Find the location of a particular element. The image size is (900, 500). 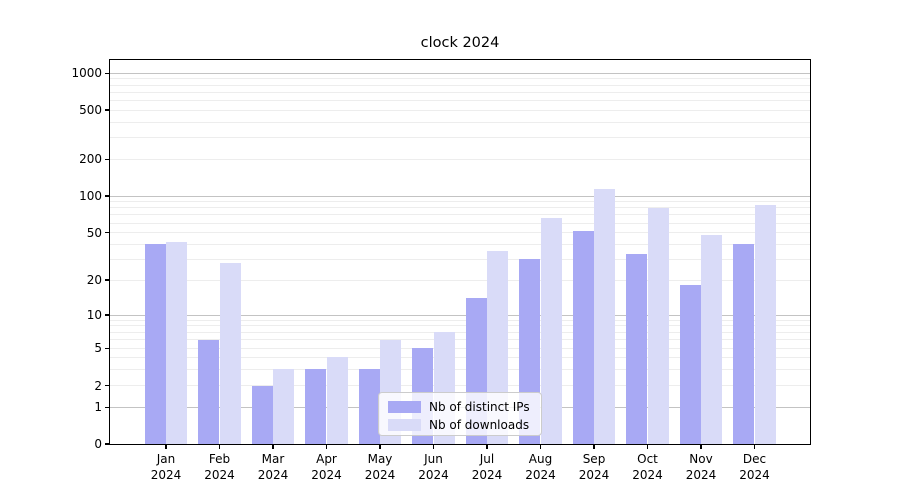

bar-downloads-sep is located at coordinates (605, 316).